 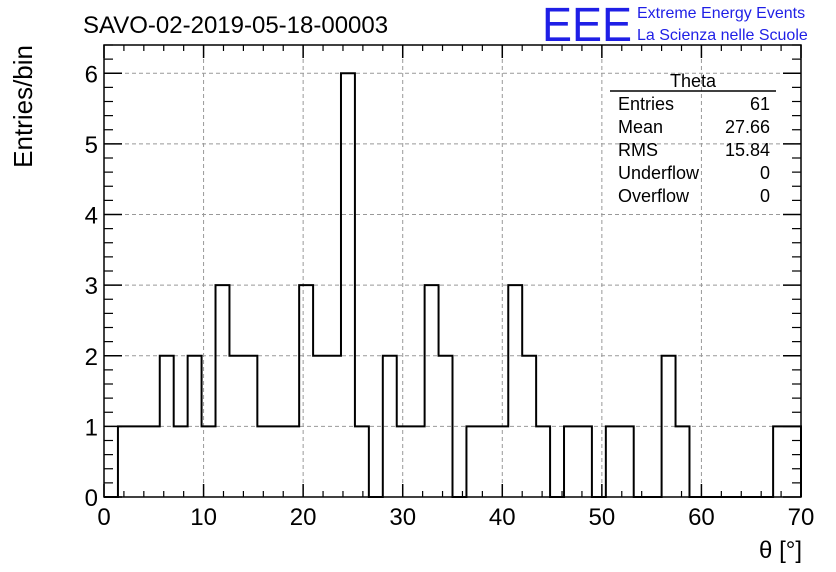 What do you see at coordinates (103, 517) in the screenshot?
I see `x-tick-label: 0` at bounding box center [103, 517].